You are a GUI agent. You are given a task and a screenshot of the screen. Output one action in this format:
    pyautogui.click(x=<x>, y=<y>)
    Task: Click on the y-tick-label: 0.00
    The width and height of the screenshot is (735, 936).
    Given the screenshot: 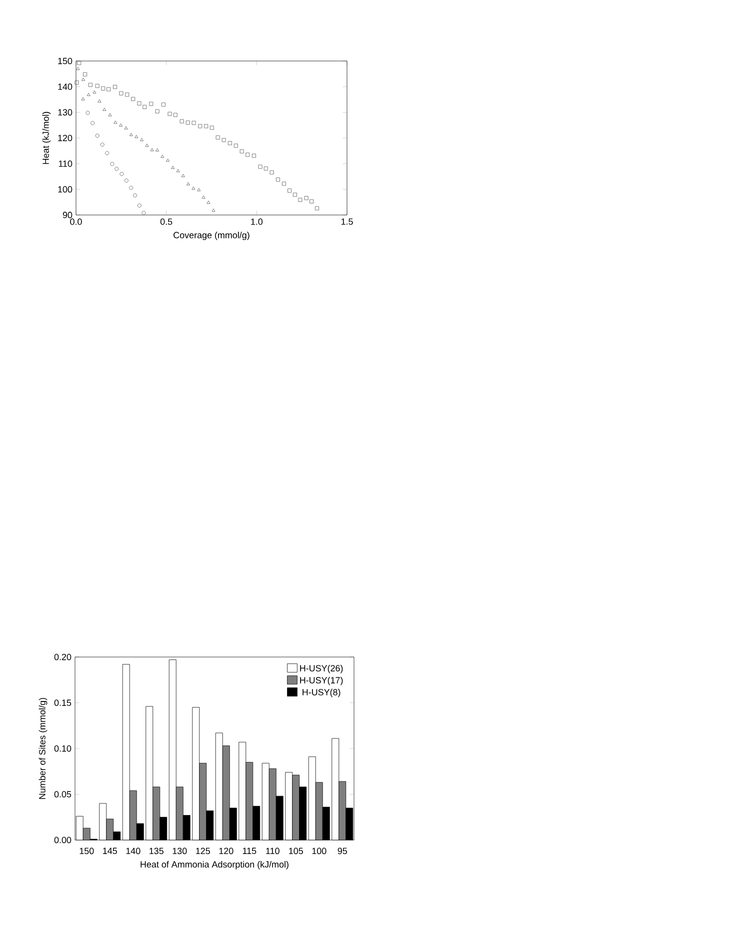 What is the action you would take?
    pyautogui.click(x=63, y=840)
    